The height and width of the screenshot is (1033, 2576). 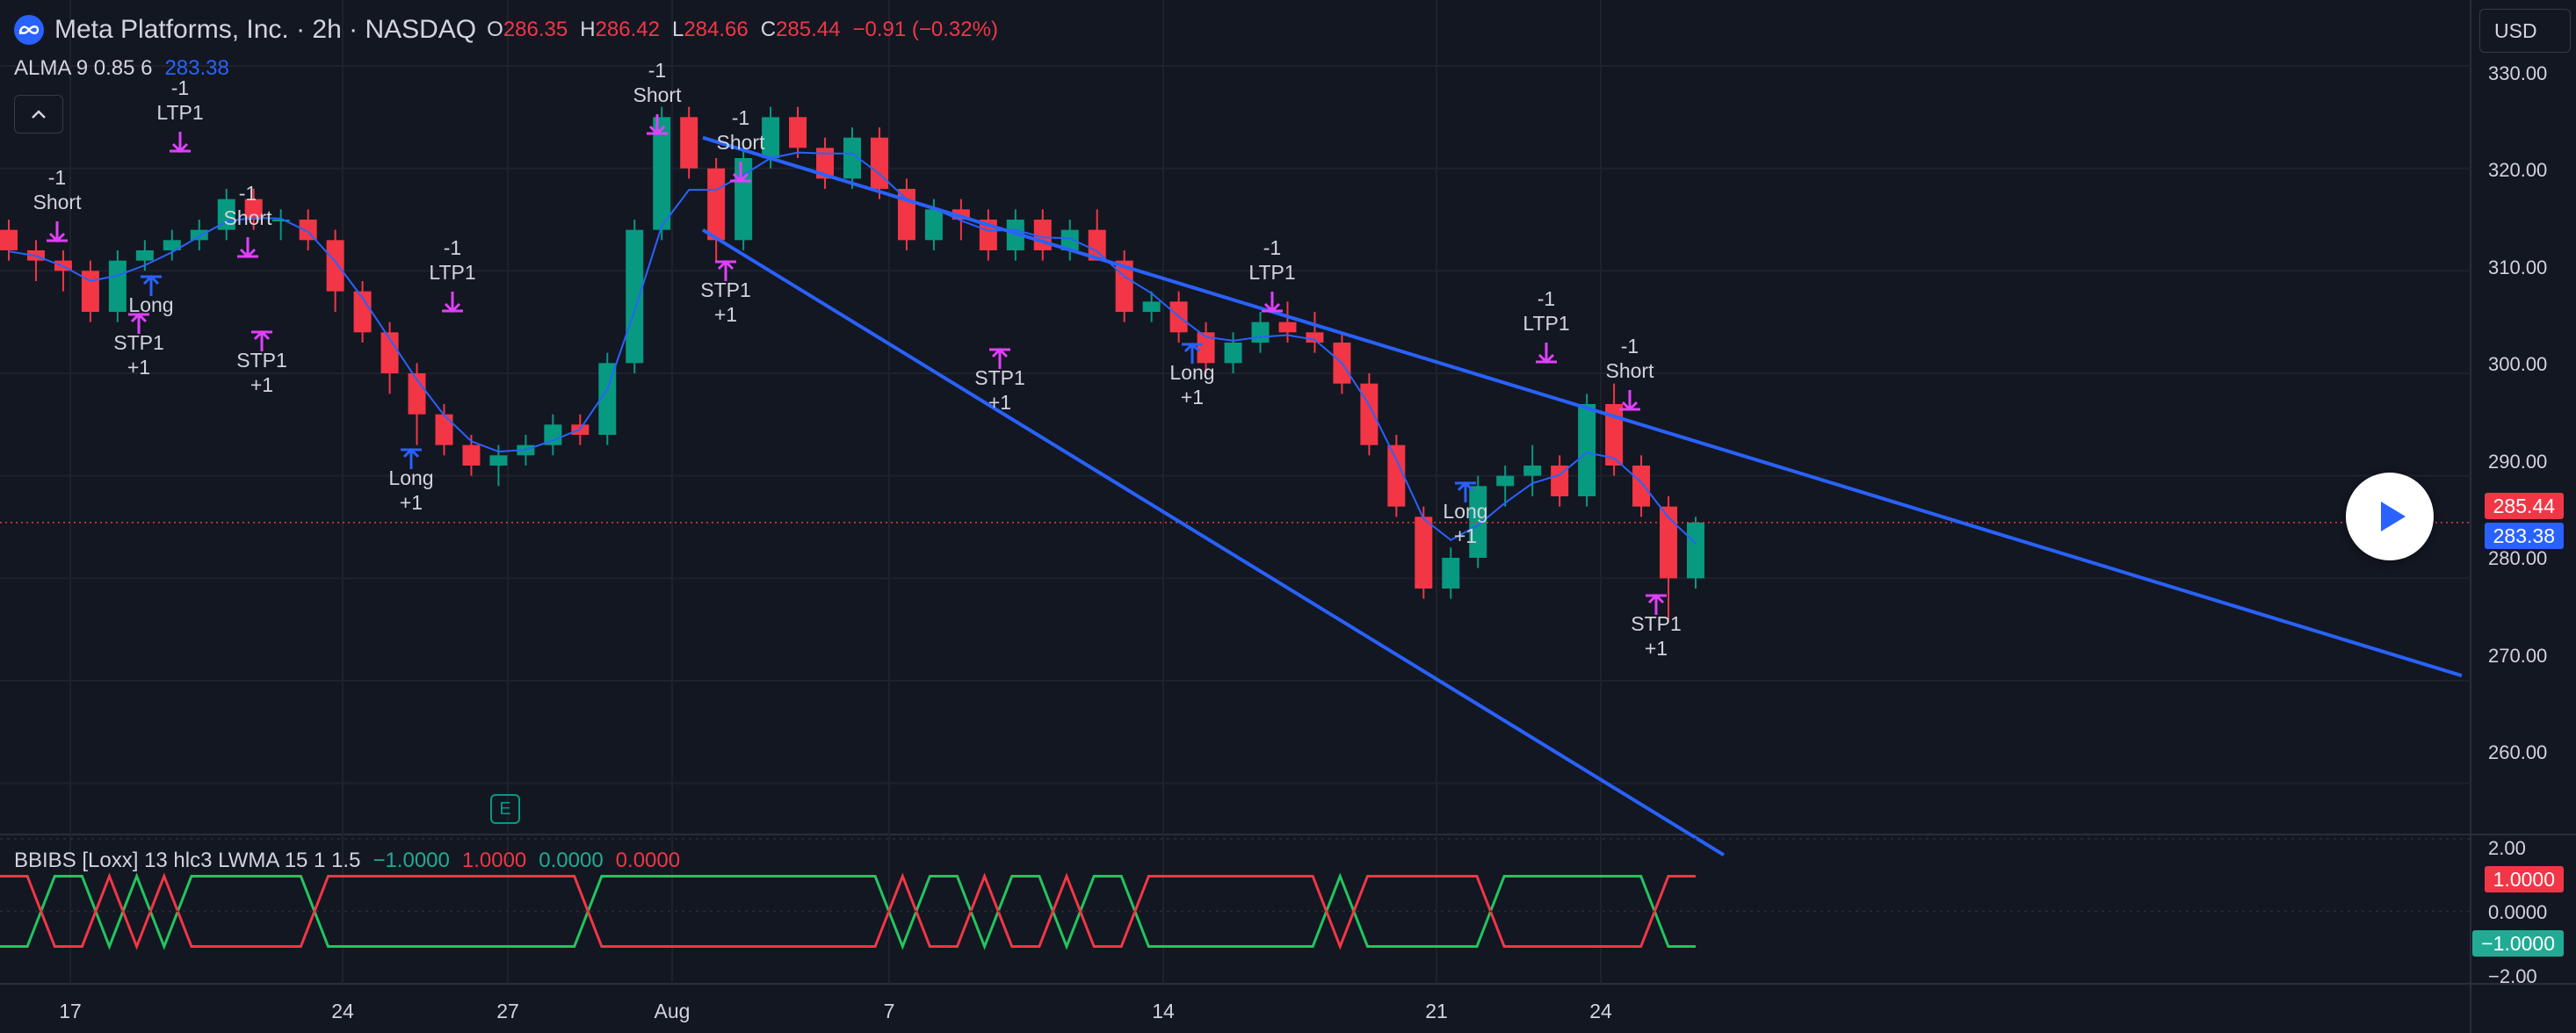 I want to click on change-value: −0.91 (−0.32%), so click(x=925, y=29).